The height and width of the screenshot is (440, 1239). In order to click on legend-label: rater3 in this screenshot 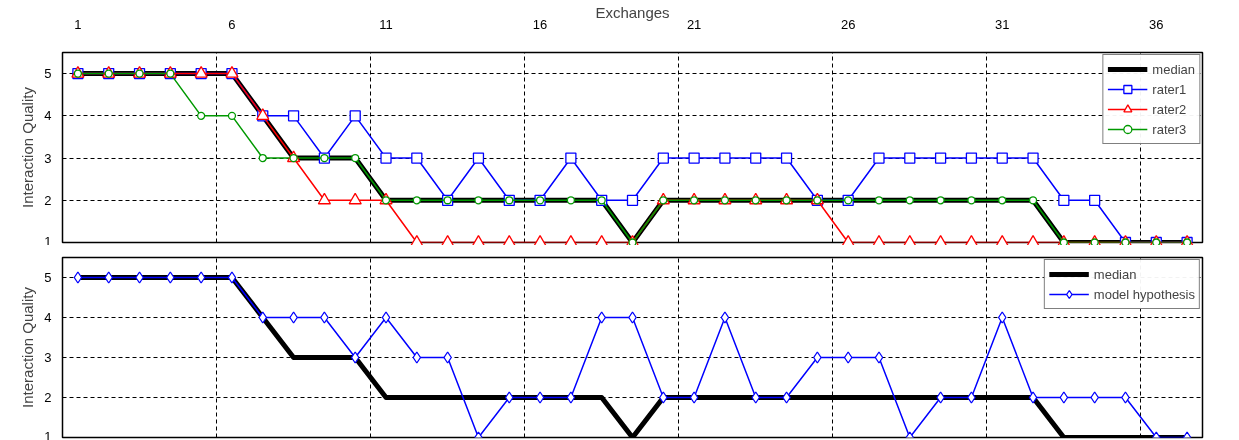, I will do `click(1169, 129)`.